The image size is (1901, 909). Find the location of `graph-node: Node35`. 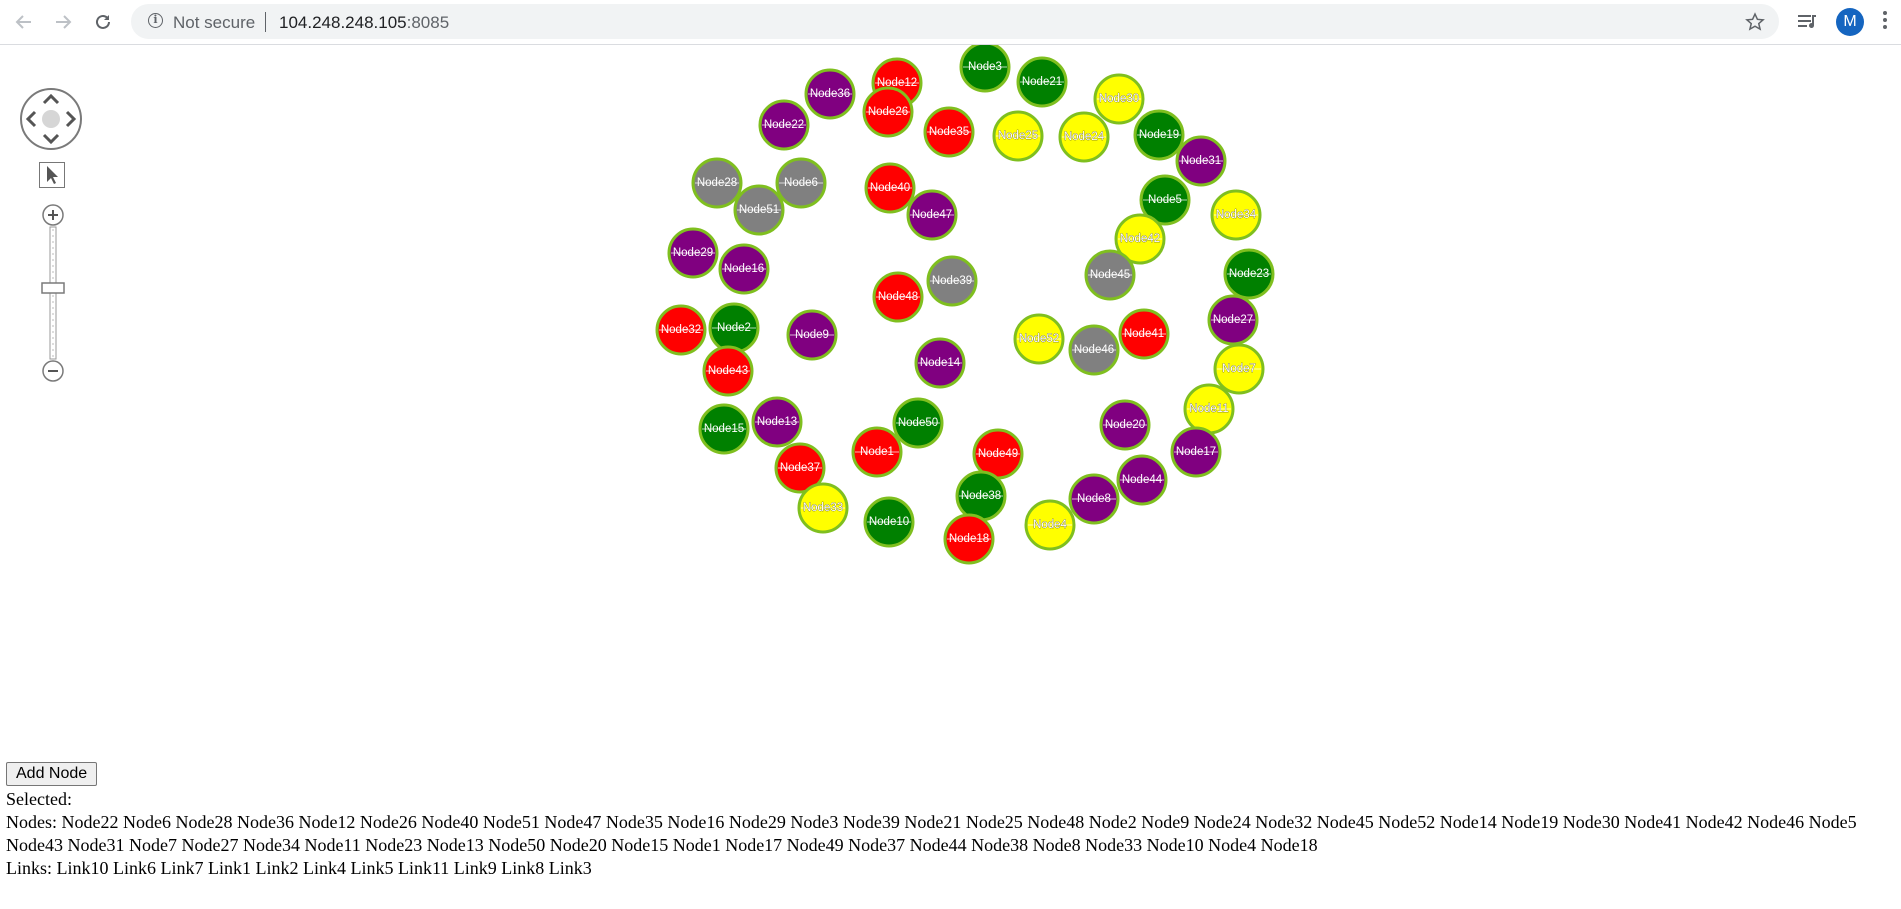

graph-node: Node35 is located at coordinates (949, 132).